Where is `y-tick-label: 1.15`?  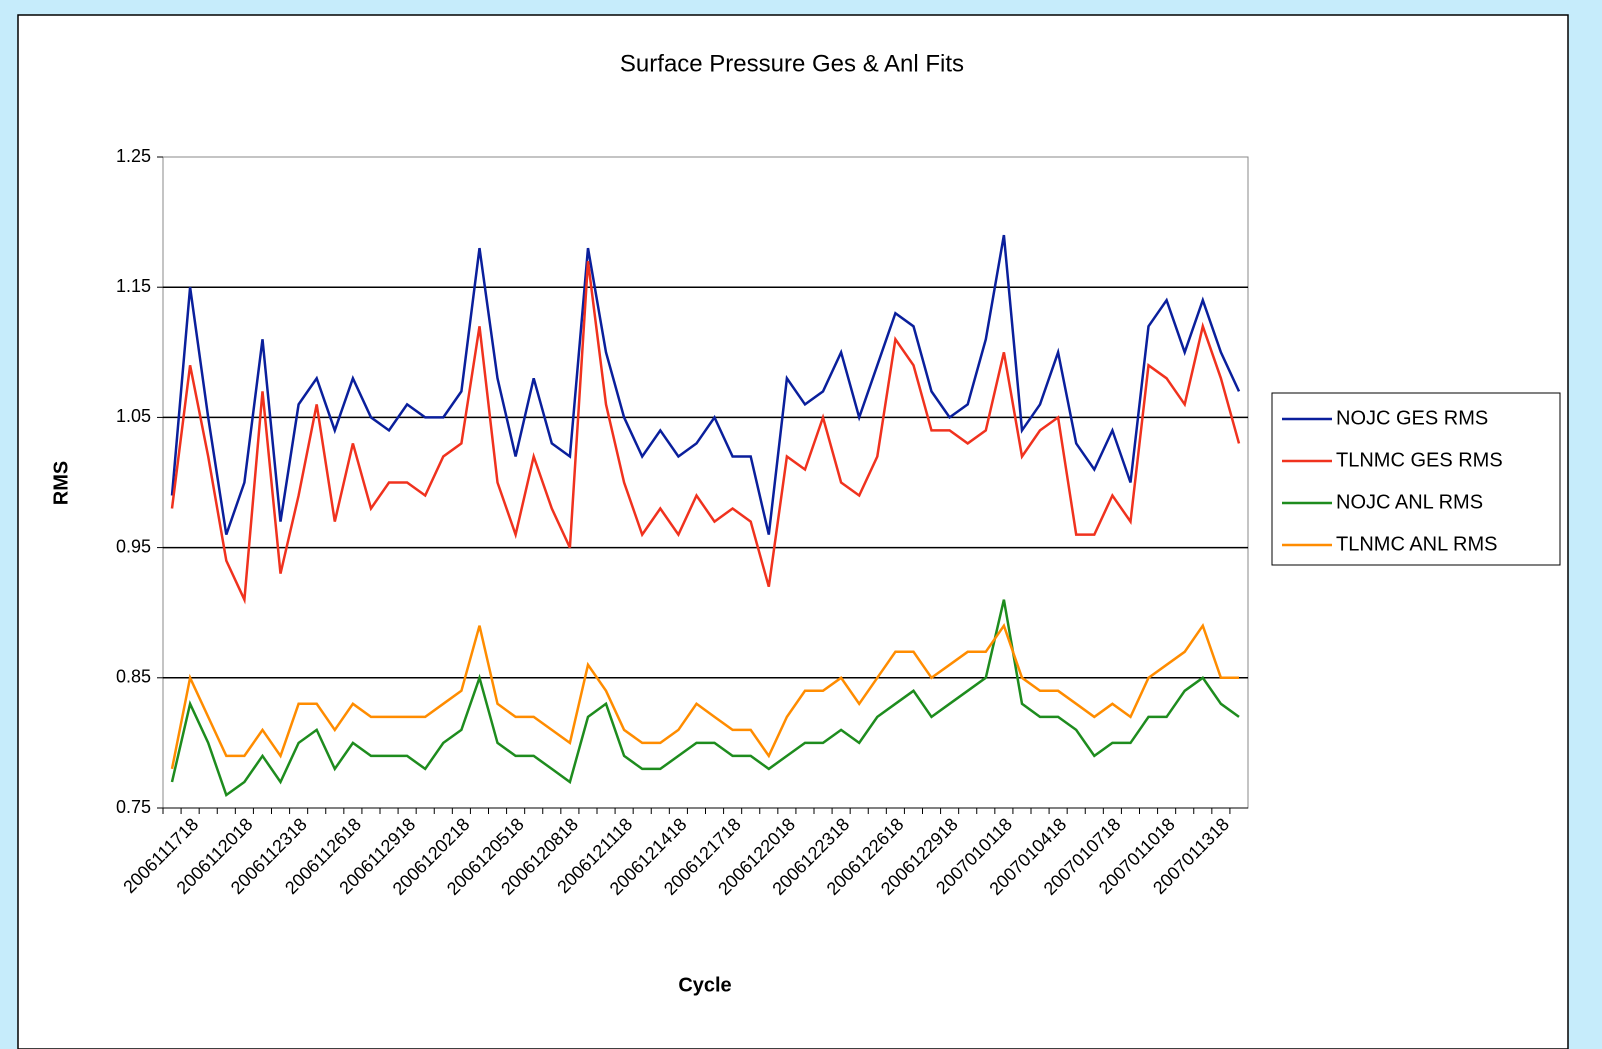 y-tick-label: 1.15 is located at coordinates (133, 286).